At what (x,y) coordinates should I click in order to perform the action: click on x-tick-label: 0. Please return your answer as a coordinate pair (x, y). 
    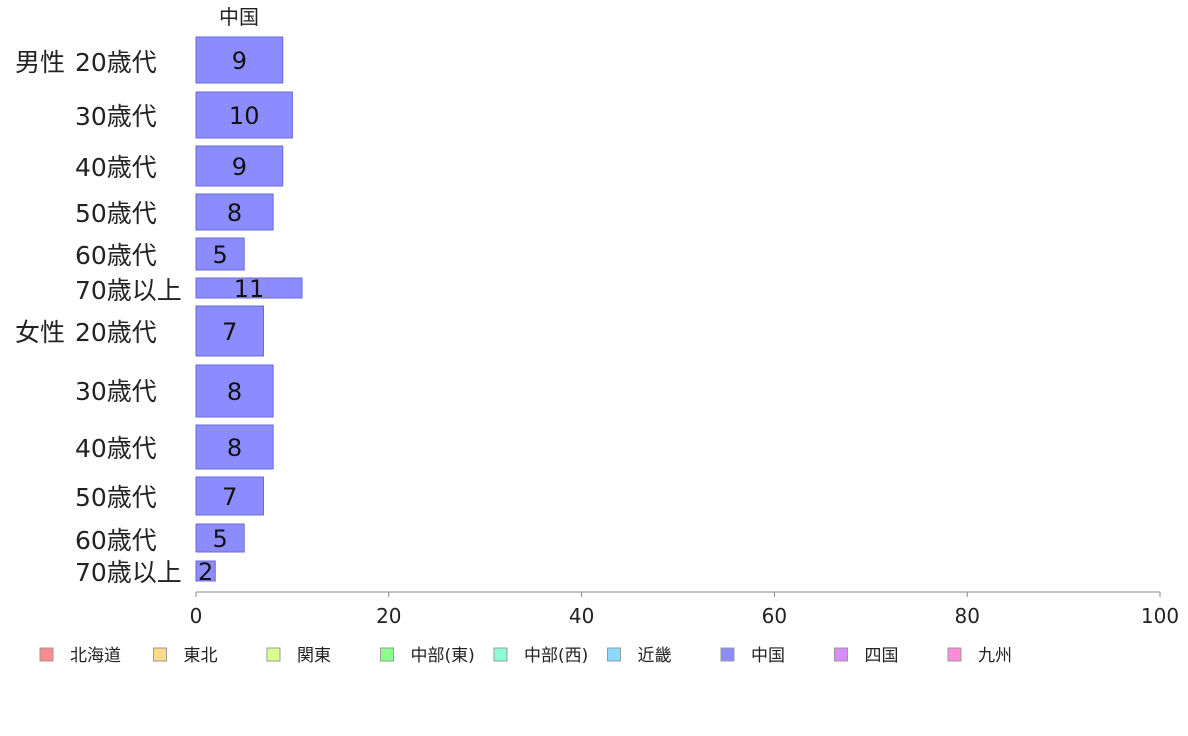
    Looking at the image, I should click on (196, 616).